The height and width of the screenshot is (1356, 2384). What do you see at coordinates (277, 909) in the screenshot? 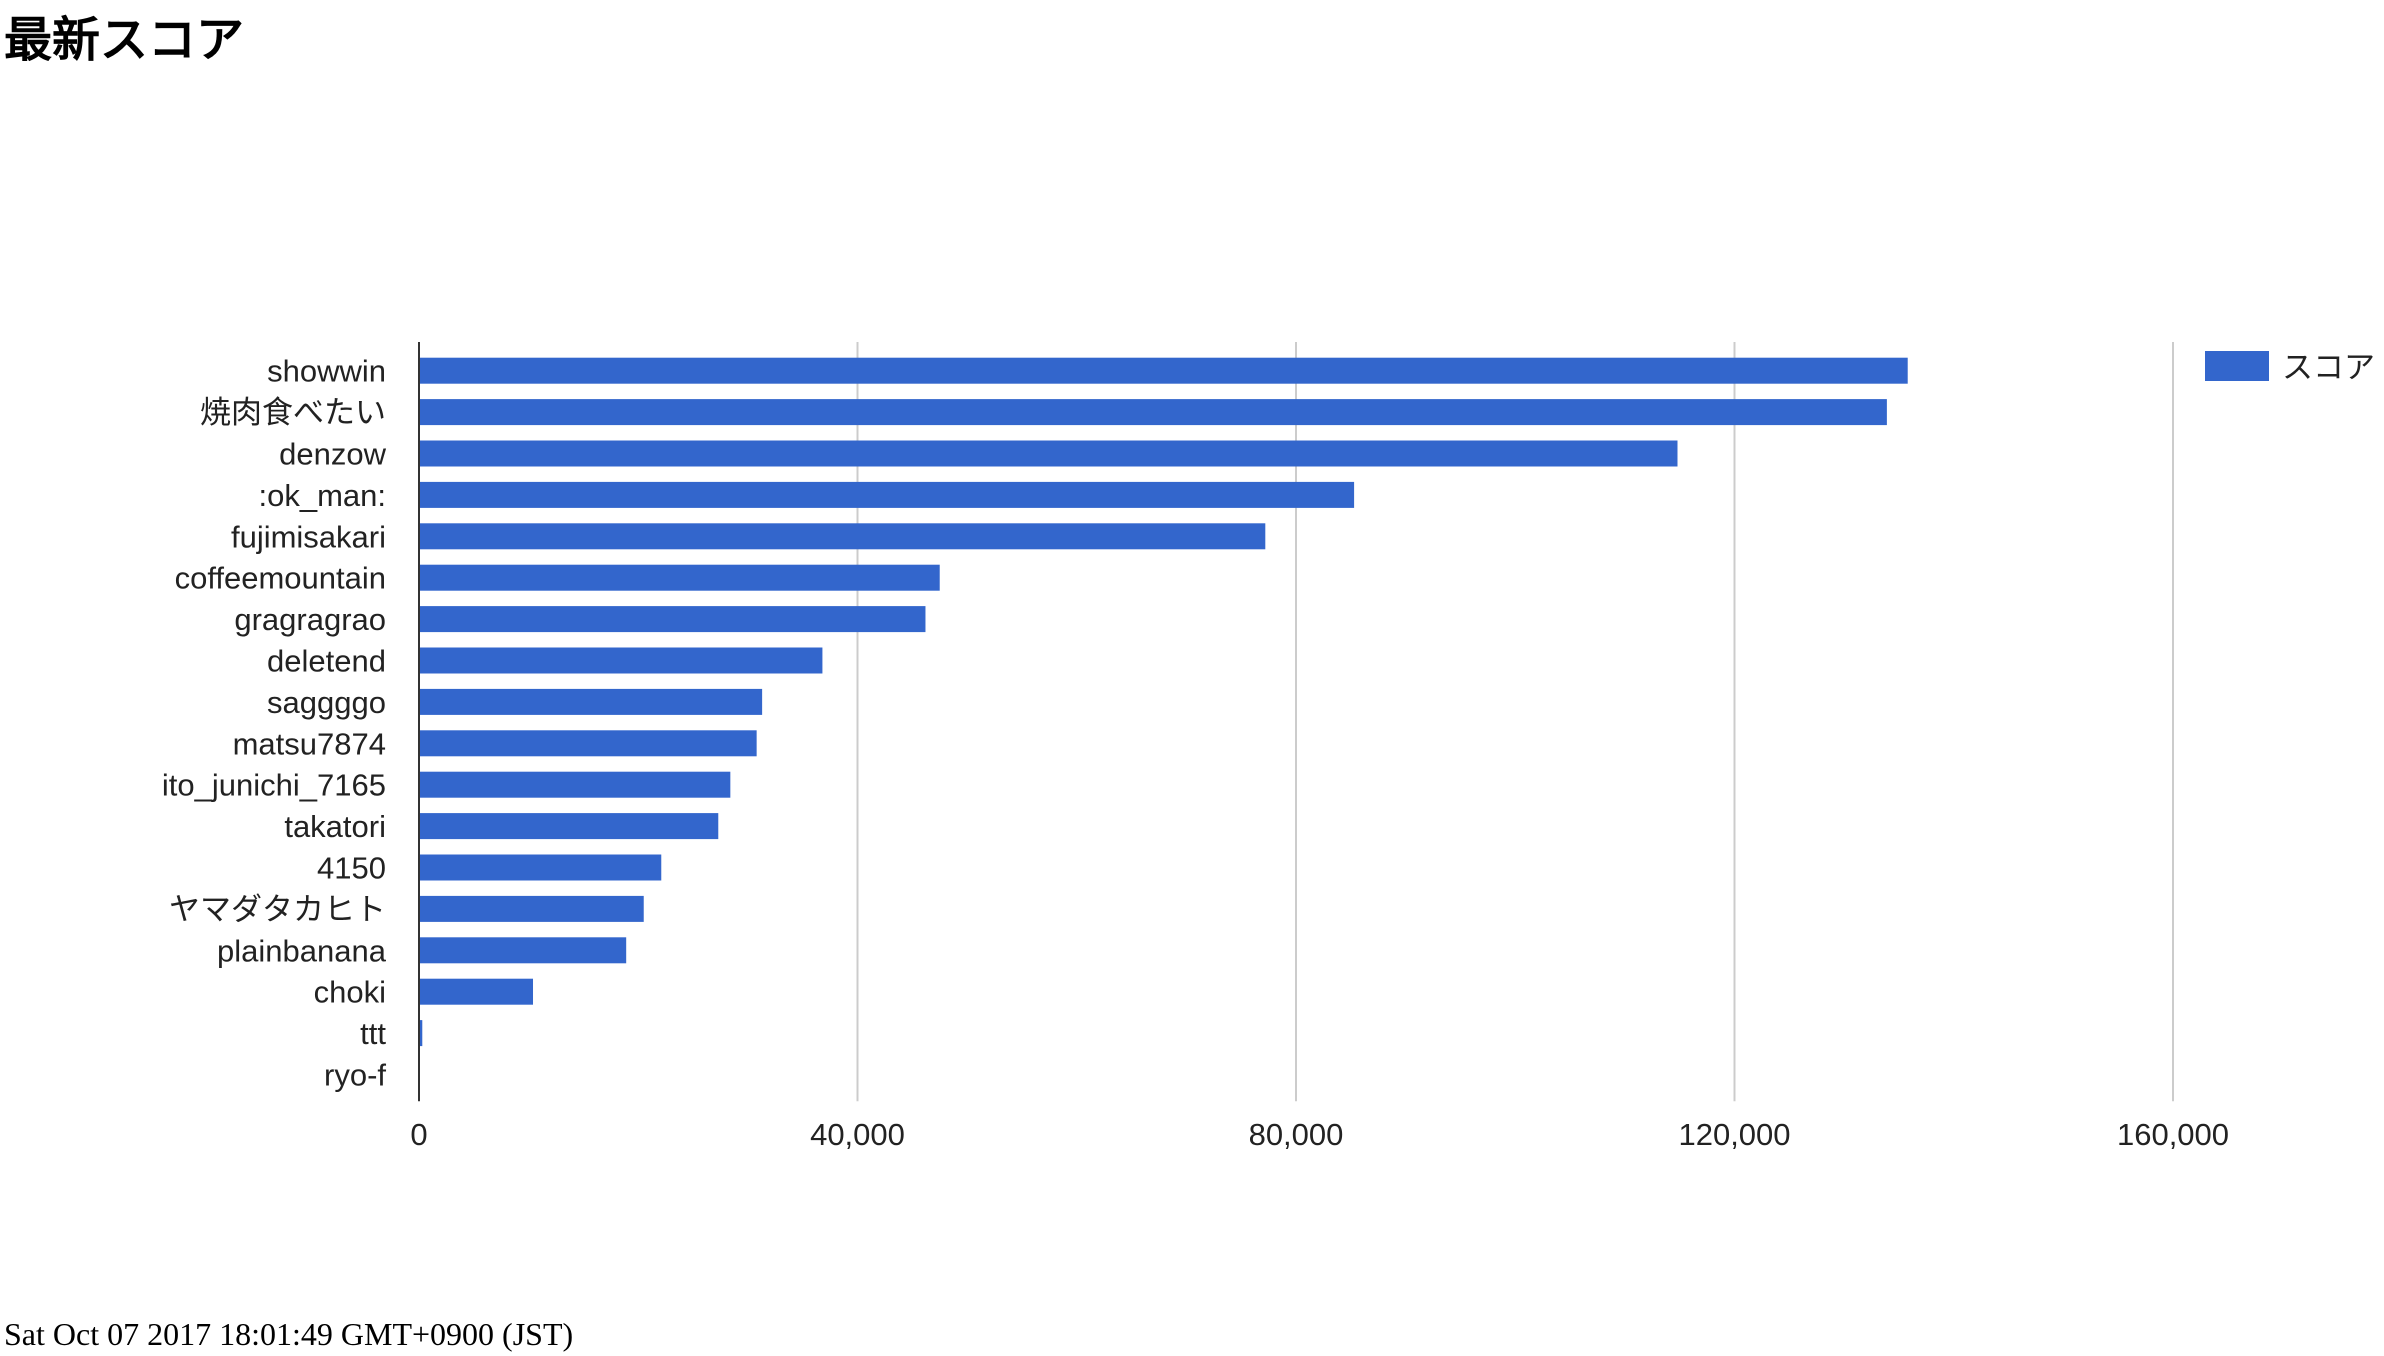
I see `category-label: ヤマダタカヒト` at bounding box center [277, 909].